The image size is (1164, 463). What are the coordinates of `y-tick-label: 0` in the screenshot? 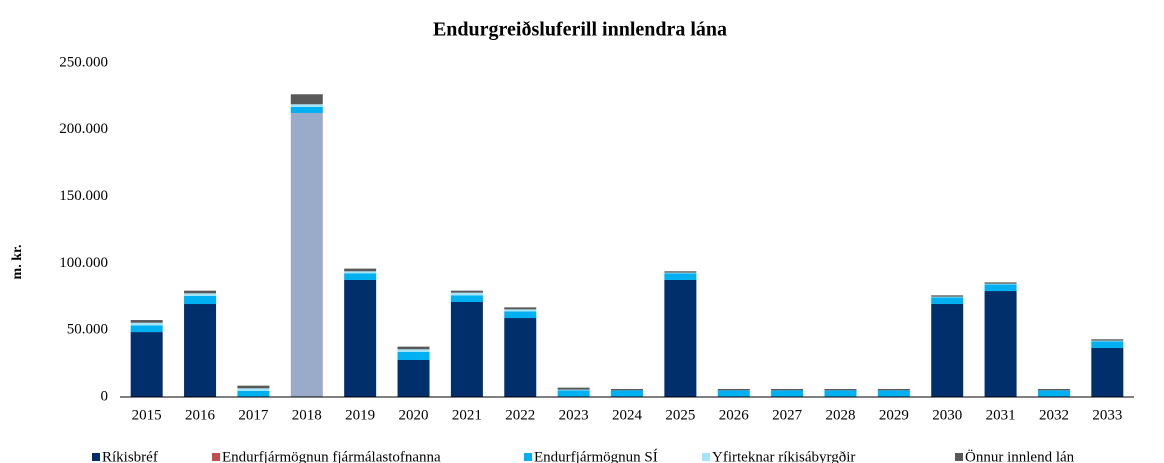 It's located at (105, 396).